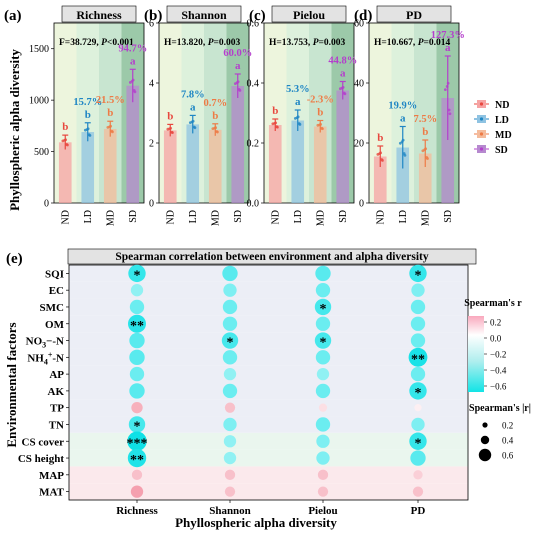  Describe the element at coordinates (56, 375) in the screenshot. I see `row-label: AP` at that location.